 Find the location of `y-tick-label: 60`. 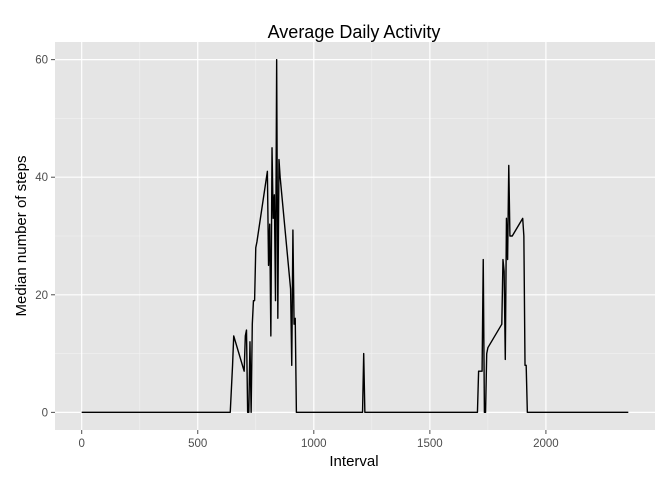

y-tick-label: 60 is located at coordinates (41, 61).